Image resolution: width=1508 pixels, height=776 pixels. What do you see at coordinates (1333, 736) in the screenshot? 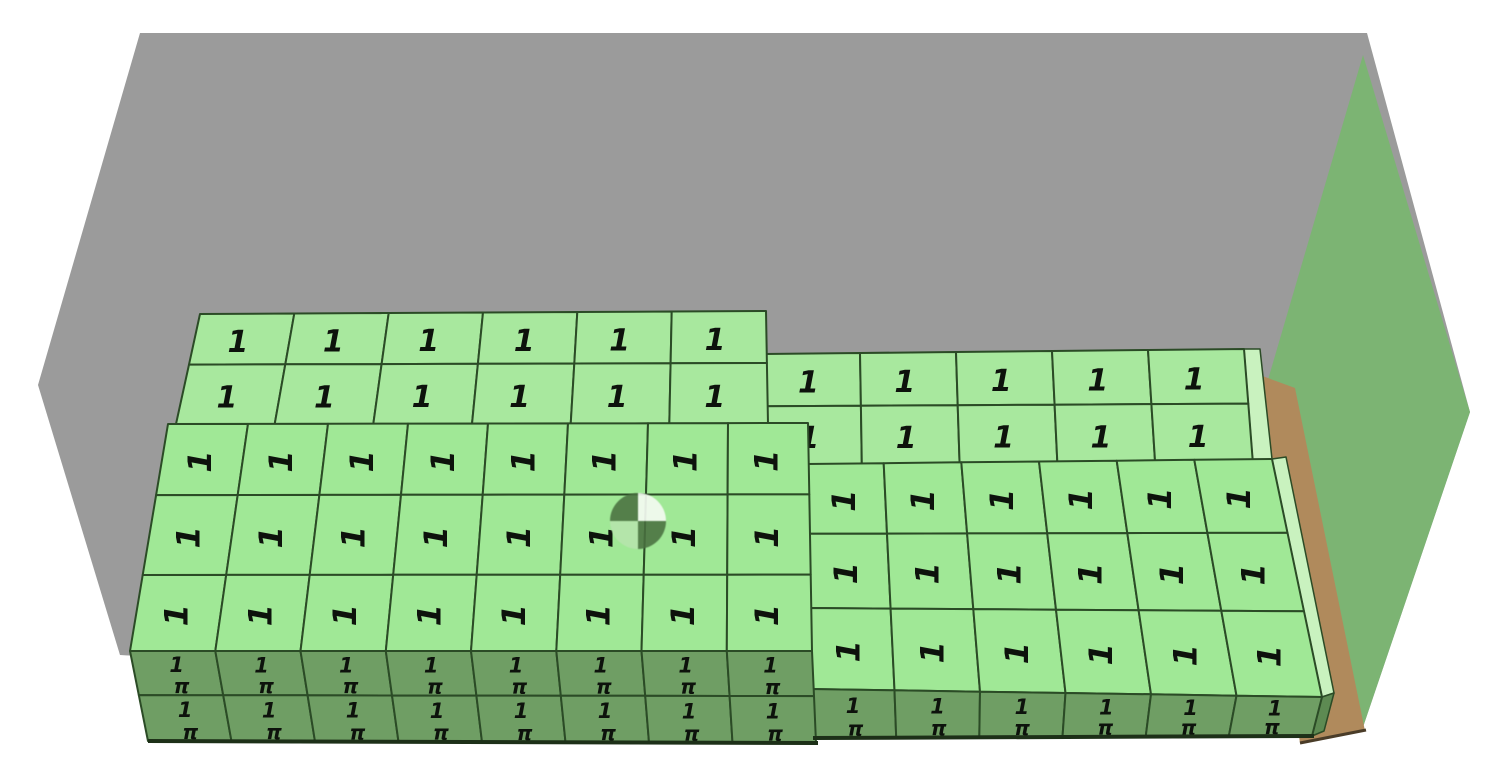
I see `floor-edge` at bounding box center [1333, 736].